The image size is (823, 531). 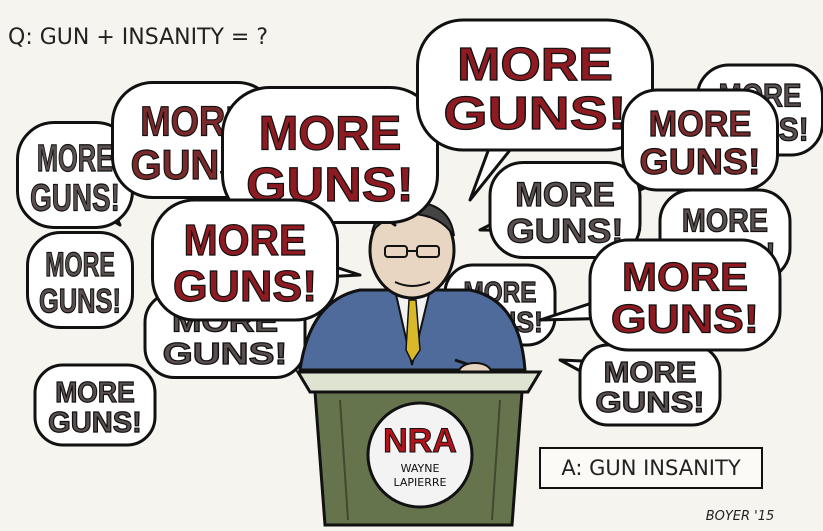 What do you see at coordinates (740, 516) in the screenshot?
I see `signature: BOYER '15` at bounding box center [740, 516].